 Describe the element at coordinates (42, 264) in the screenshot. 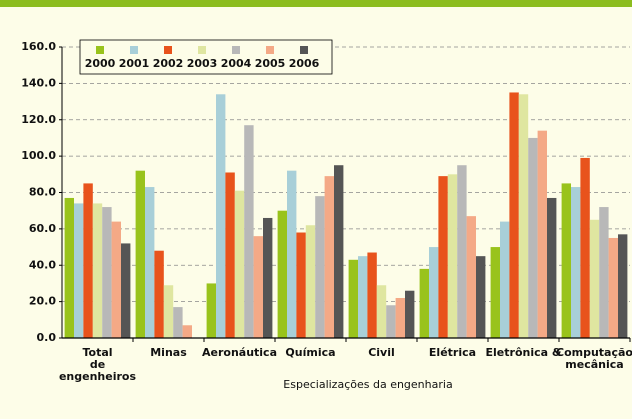

I see `y-tick-label: 40.0` at that location.